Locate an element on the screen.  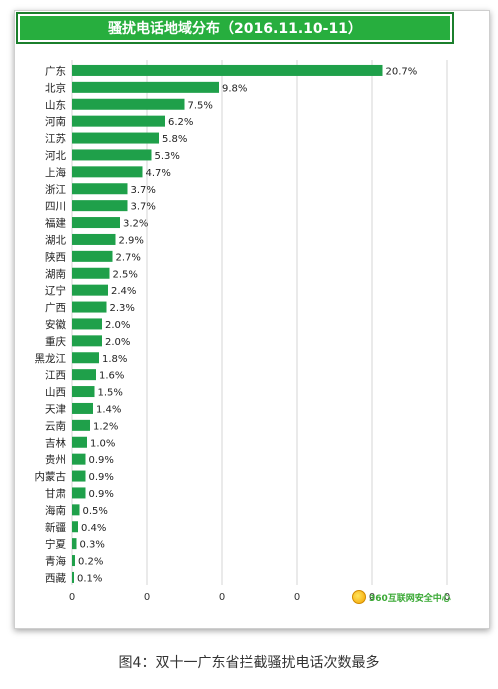
figure-caption: 图4：双十一广东省拦截骚扰电话次数最多 is located at coordinates (249, 663).